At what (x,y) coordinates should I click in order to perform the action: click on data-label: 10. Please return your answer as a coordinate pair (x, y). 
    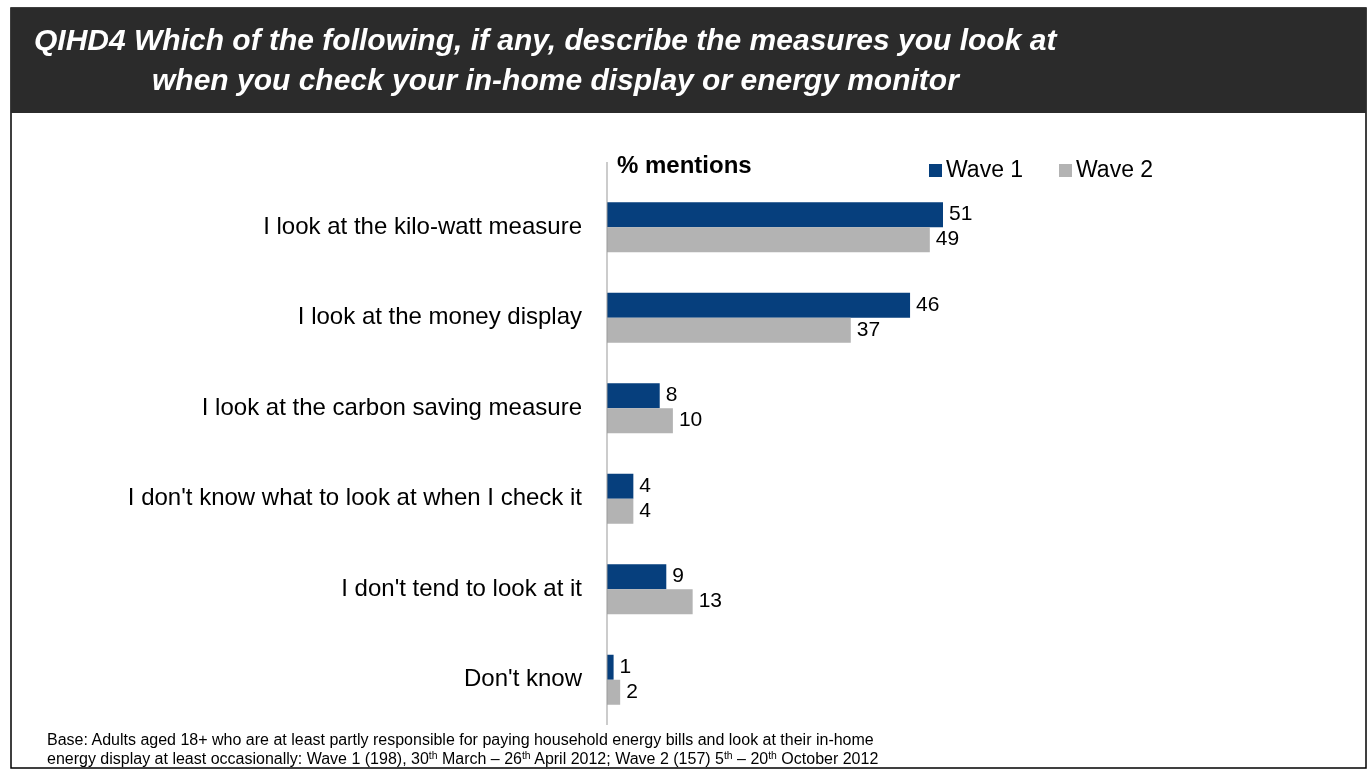
    Looking at the image, I should click on (690, 419).